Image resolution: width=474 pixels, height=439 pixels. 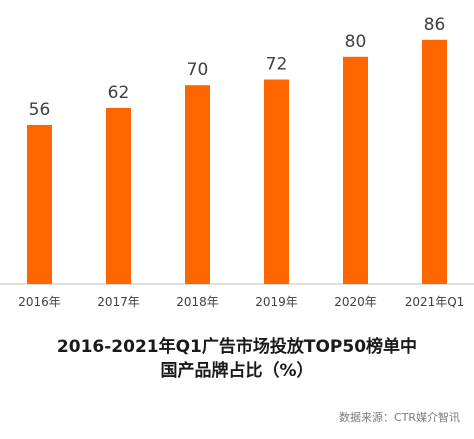 I want to click on data-label-3: 72, so click(x=277, y=65).